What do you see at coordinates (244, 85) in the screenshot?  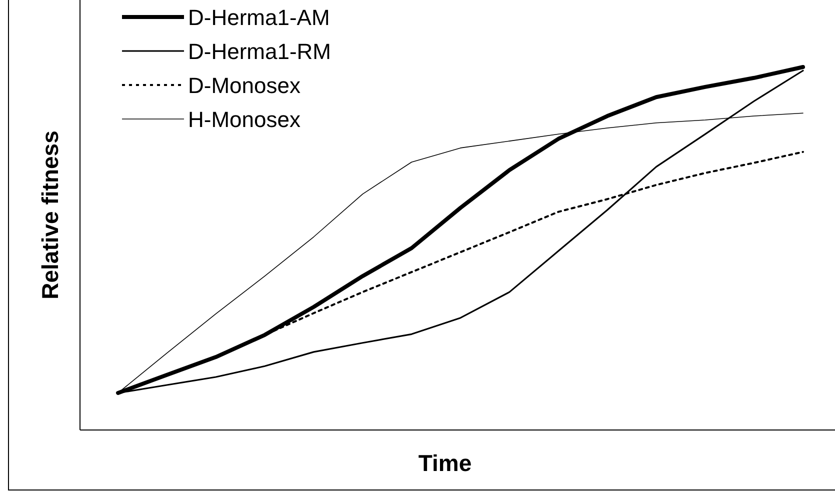 I see `legend-label: D-Monosex` at bounding box center [244, 85].